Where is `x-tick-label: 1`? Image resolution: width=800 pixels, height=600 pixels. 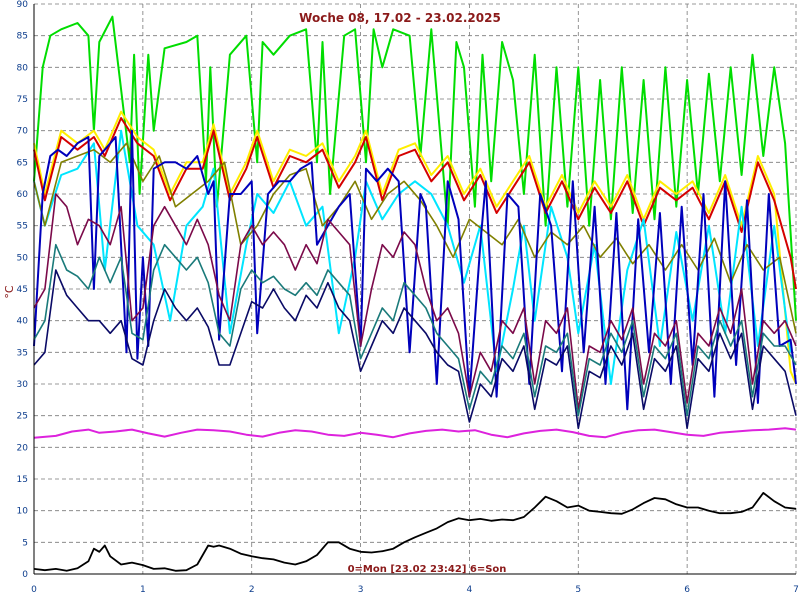
x-tick-label: 1 is located at coordinates (143, 590).